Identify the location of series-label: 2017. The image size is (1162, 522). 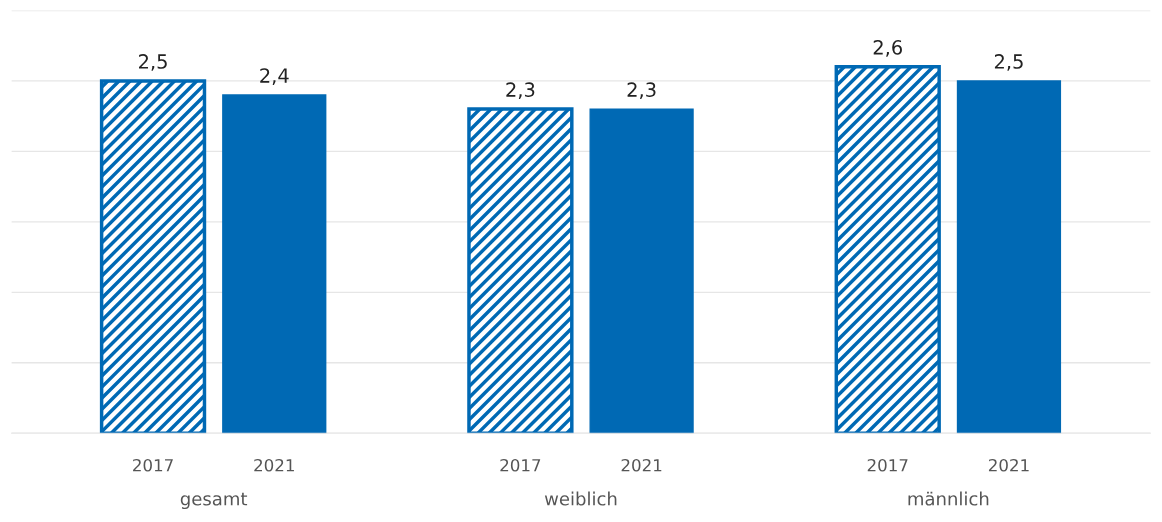
(153, 465).